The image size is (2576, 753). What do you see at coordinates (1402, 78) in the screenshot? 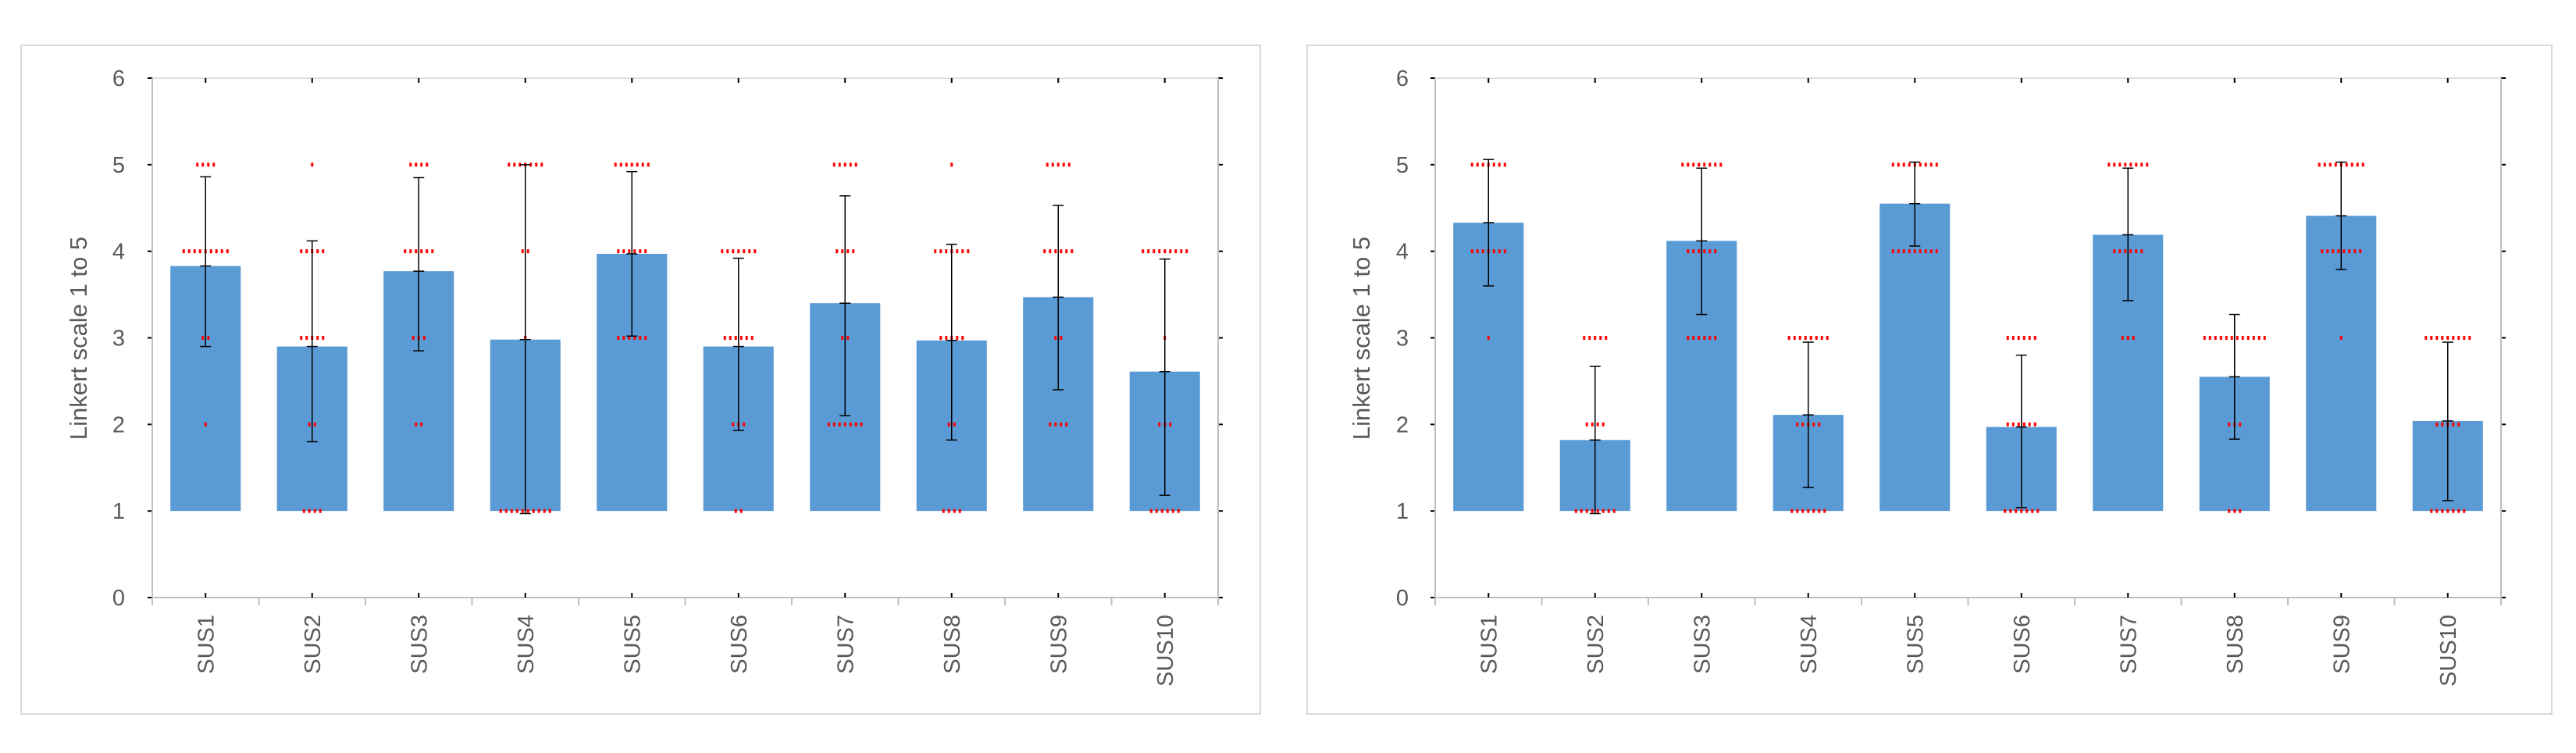
I see `y-tick-label-right: 6` at bounding box center [1402, 78].